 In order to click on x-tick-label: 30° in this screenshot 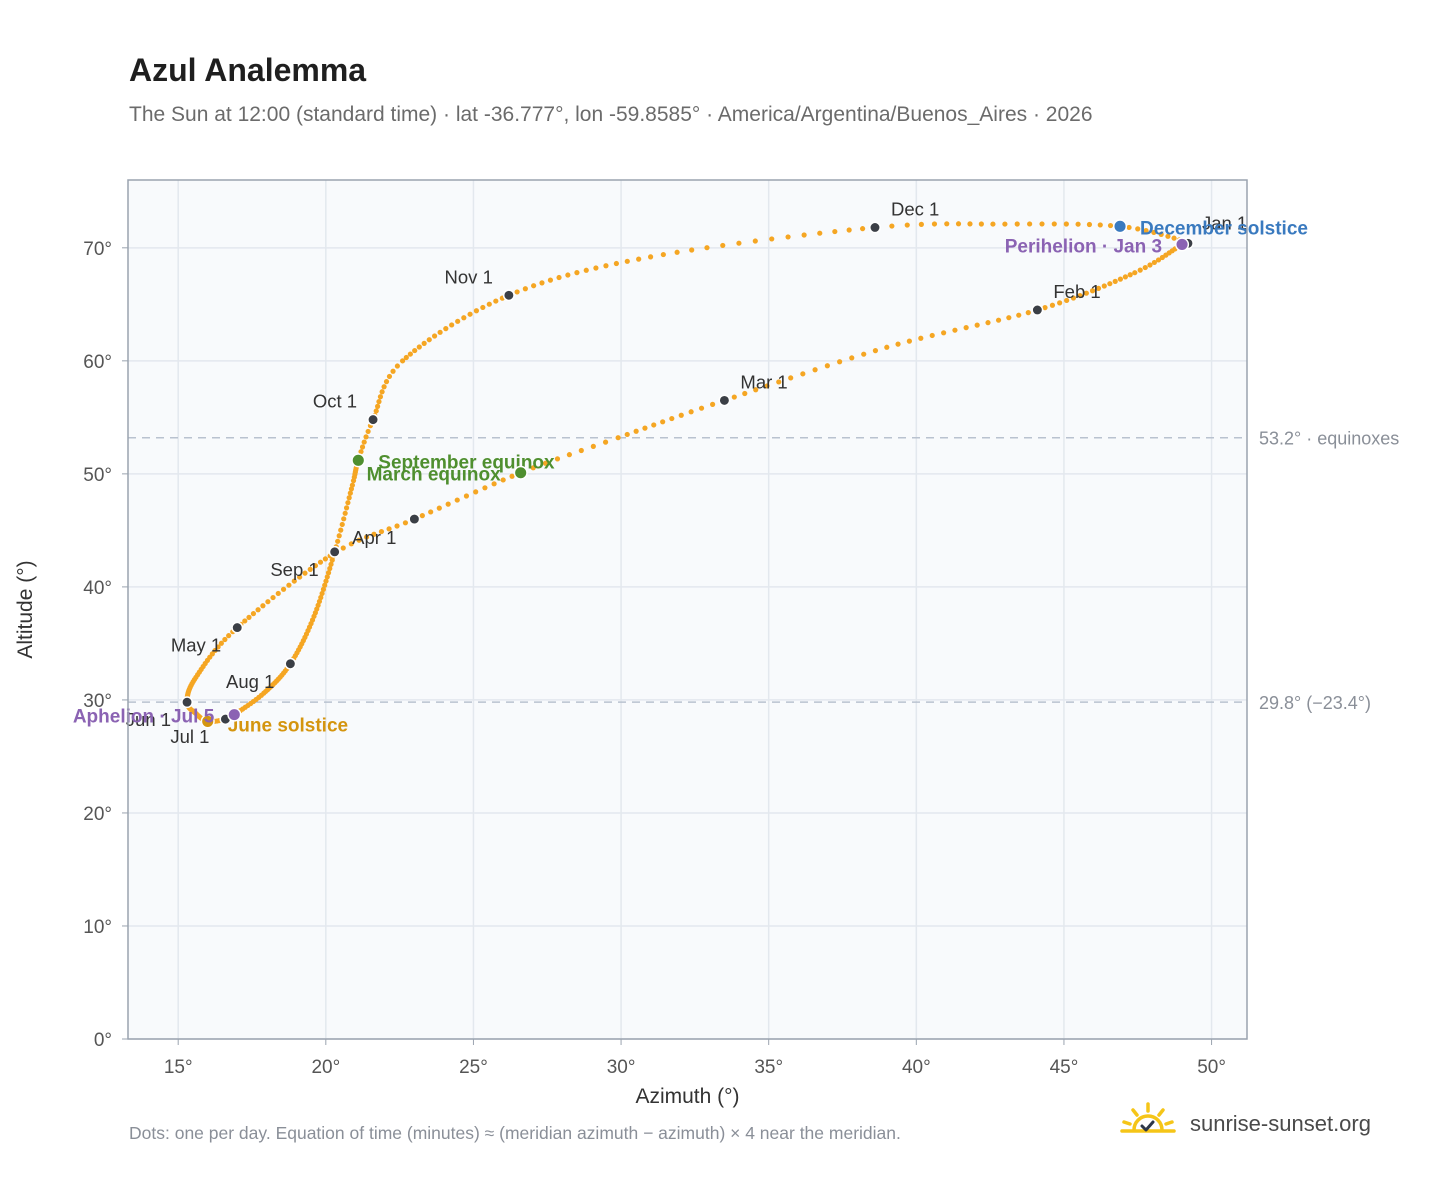, I will do `click(621, 1067)`.